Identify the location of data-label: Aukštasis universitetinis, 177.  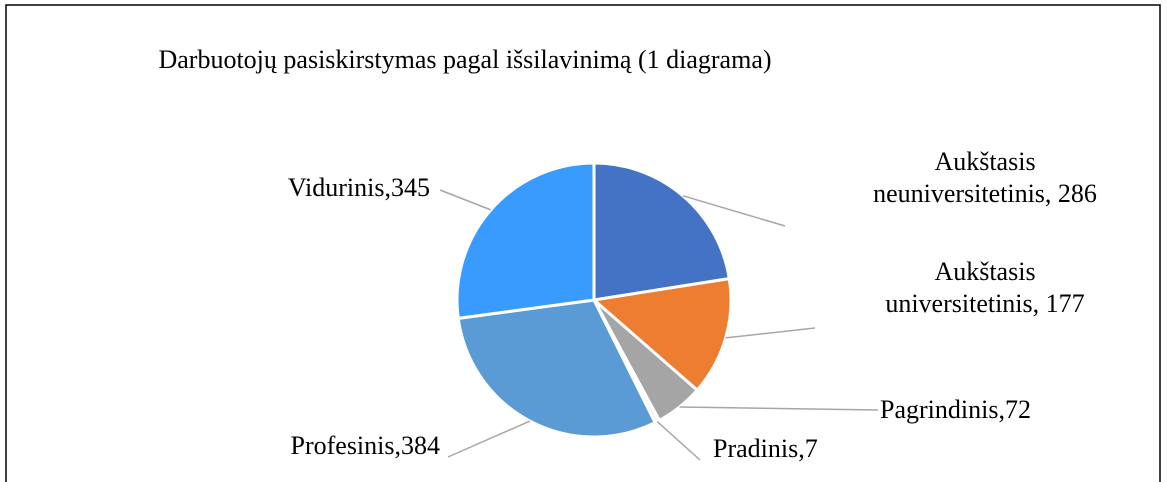
(985, 287).